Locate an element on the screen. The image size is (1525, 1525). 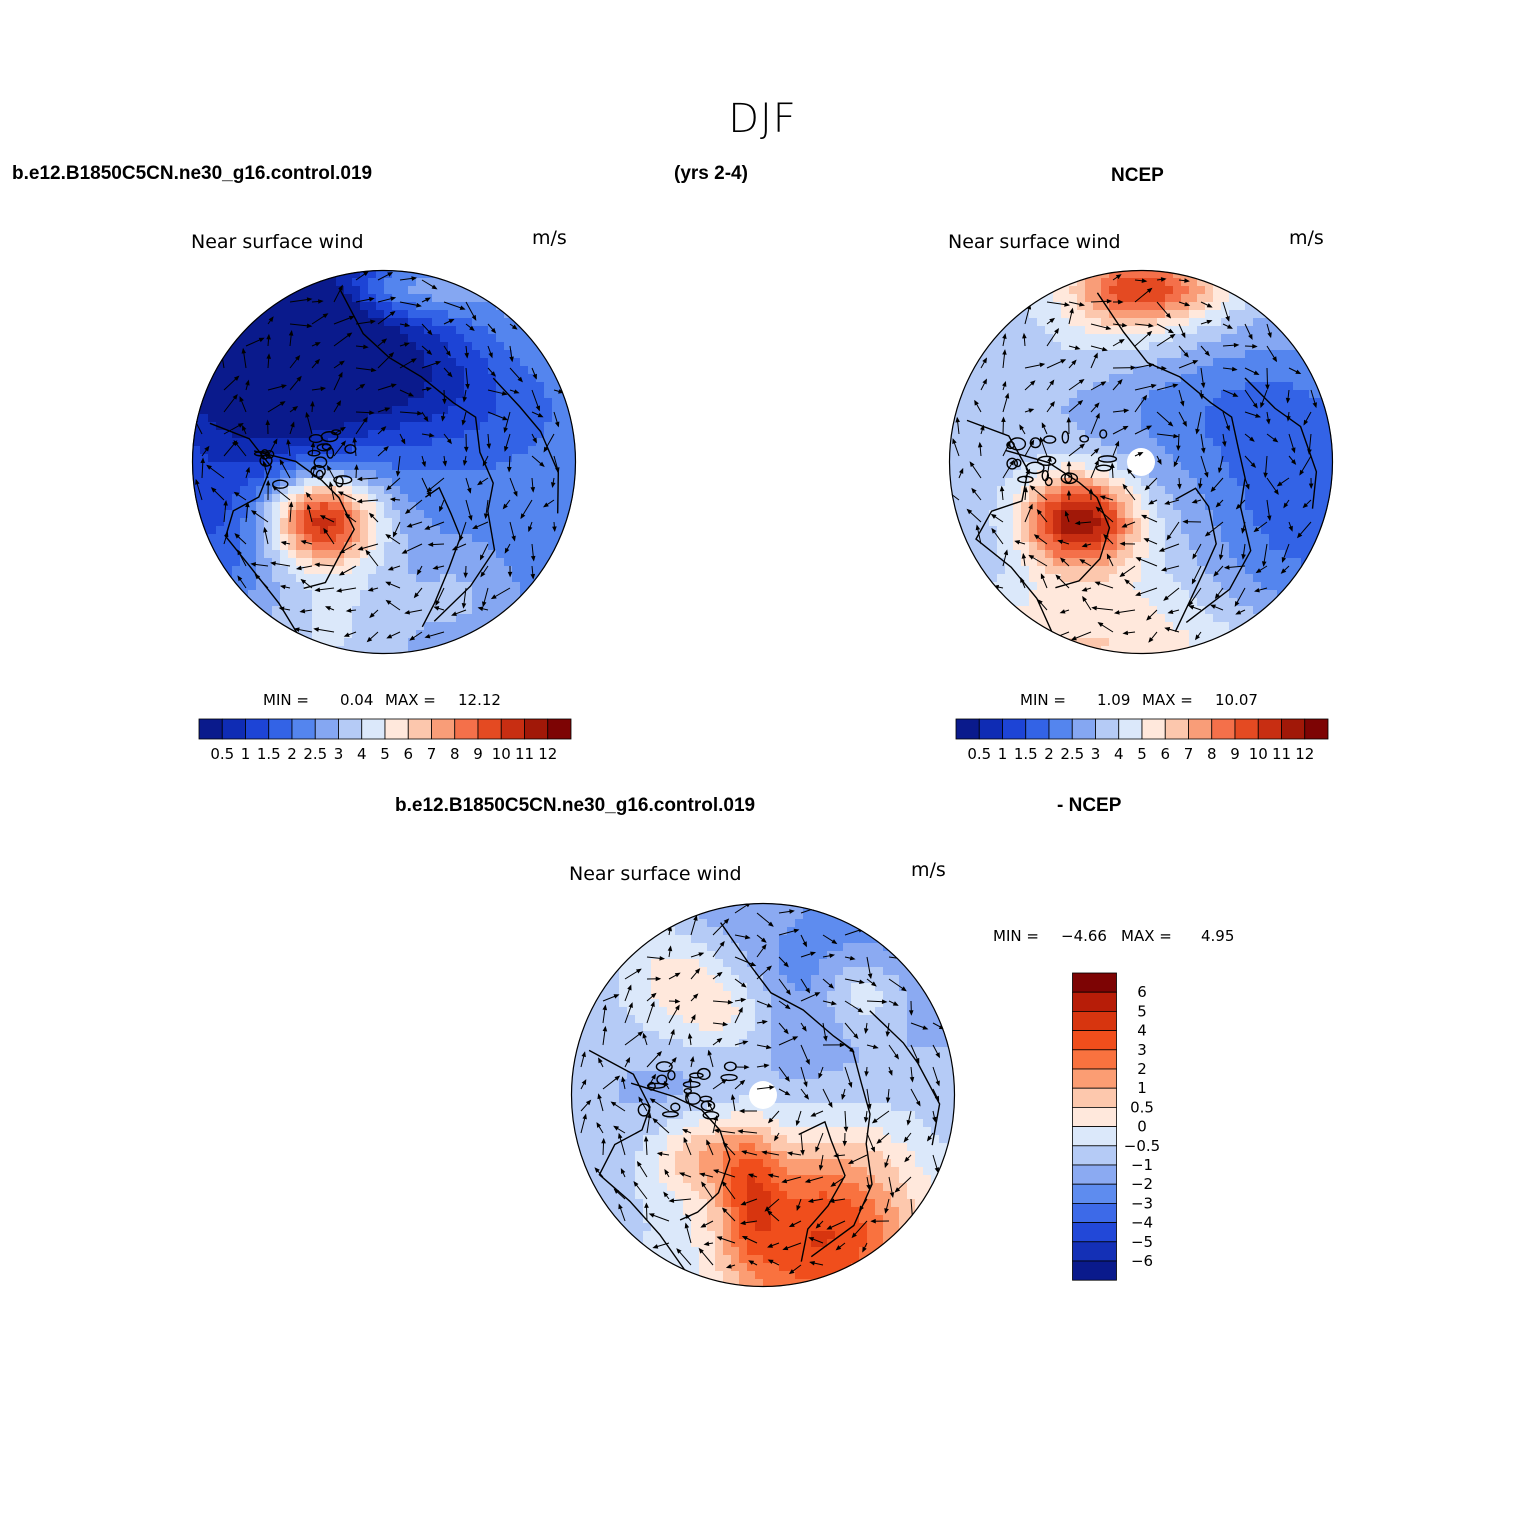
panel-model-max-value: 12.12 is located at coordinates (479, 700).